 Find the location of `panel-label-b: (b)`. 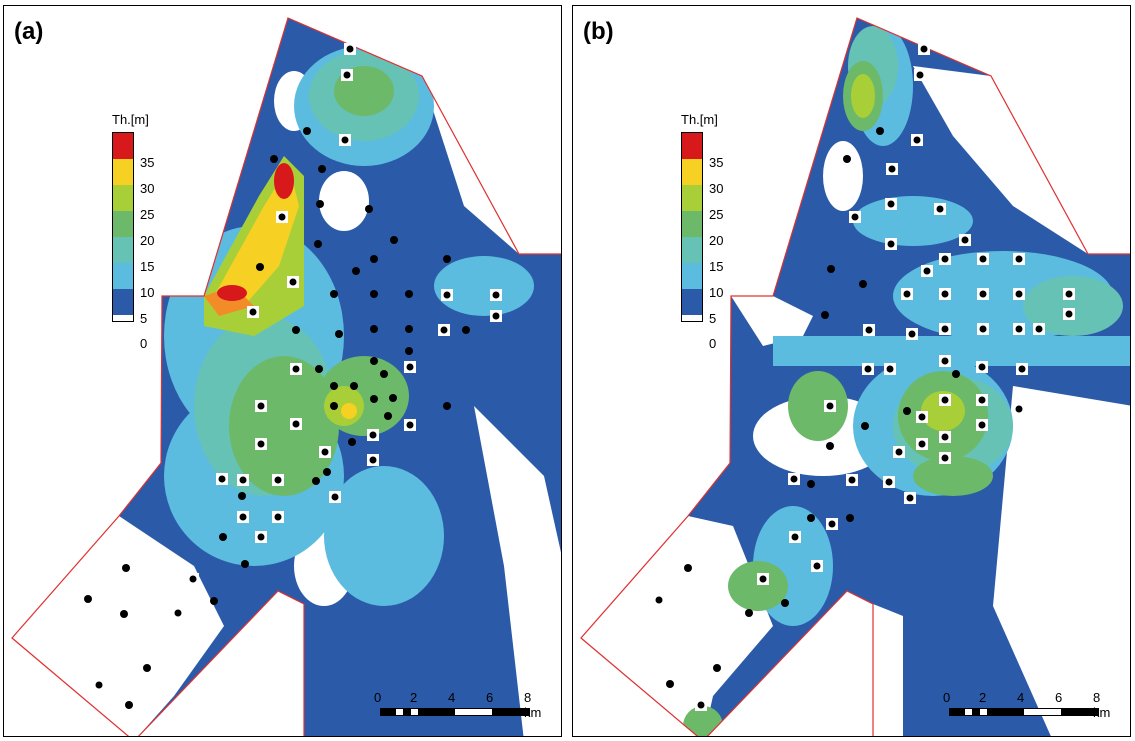

panel-label-b: (b) is located at coordinates (598, 31).